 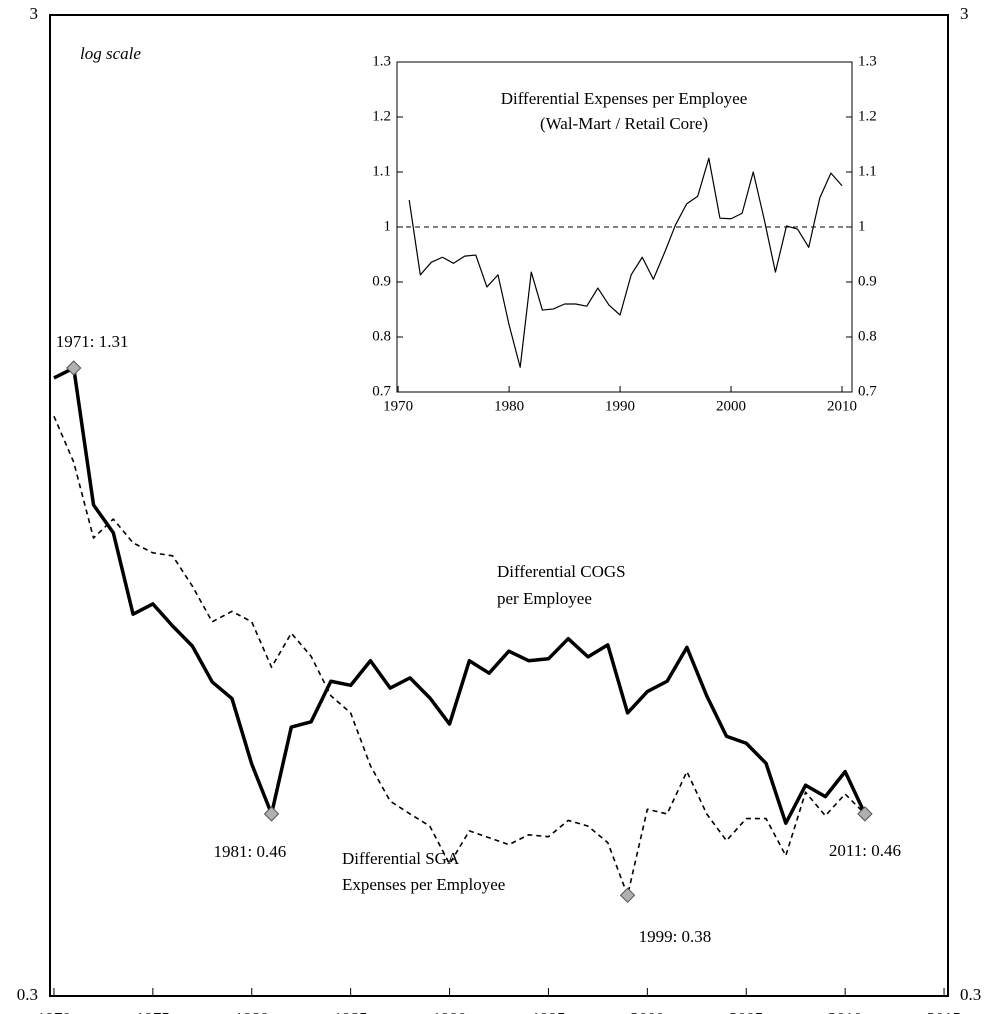 What do you see at coordinates (544, 598) in the screenshot?
I see `series-label: per Employee` at bounding box center [544, 598].